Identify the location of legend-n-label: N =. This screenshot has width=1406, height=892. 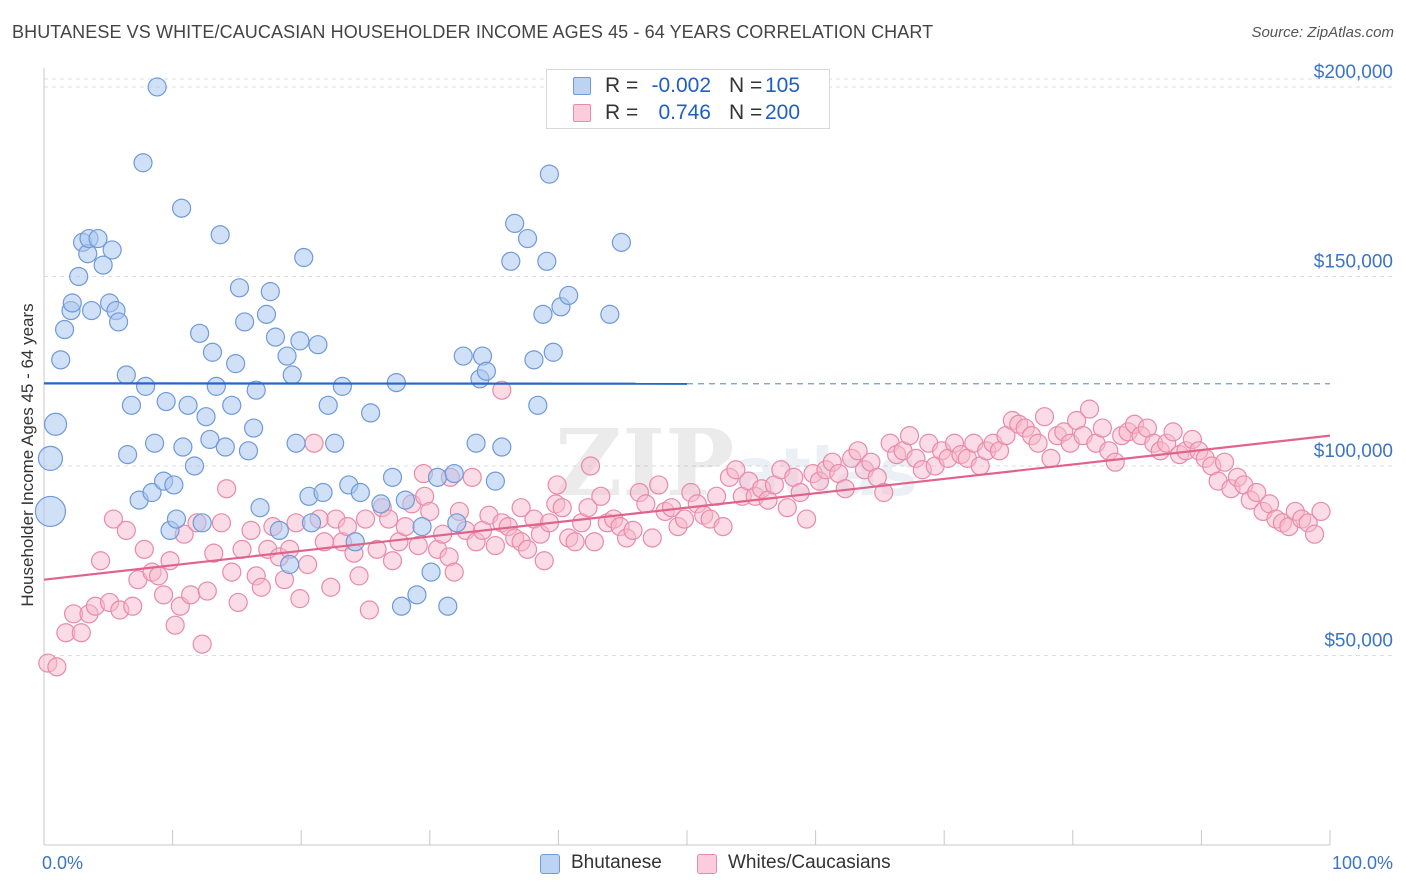
(746, 112).